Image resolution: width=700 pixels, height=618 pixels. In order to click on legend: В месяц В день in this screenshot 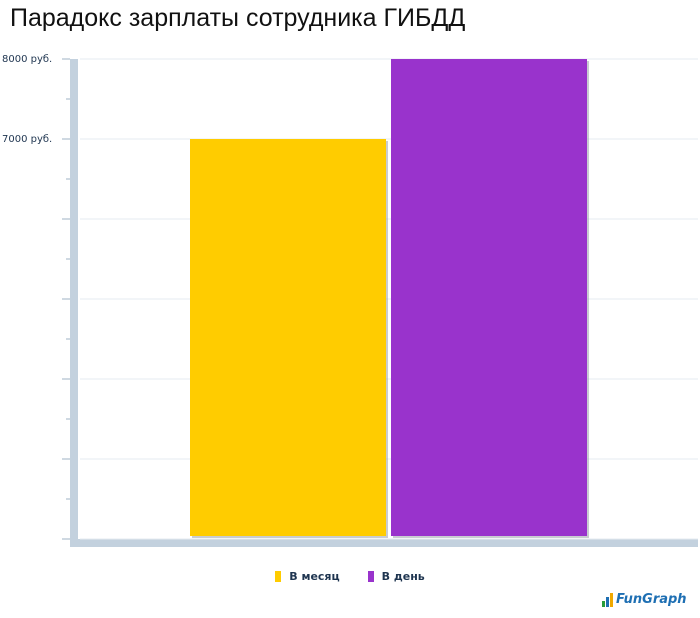, I will do `click(350, 576)`.